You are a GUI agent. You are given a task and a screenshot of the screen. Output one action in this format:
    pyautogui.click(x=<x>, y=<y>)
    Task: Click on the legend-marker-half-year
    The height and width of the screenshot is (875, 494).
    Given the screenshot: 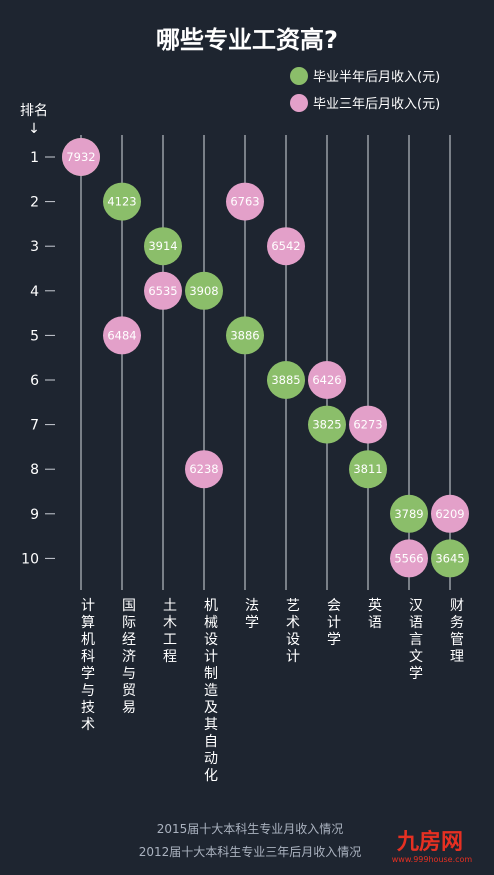 What is the action you would take?
    pyautogui.click(x=299, y=76)
    